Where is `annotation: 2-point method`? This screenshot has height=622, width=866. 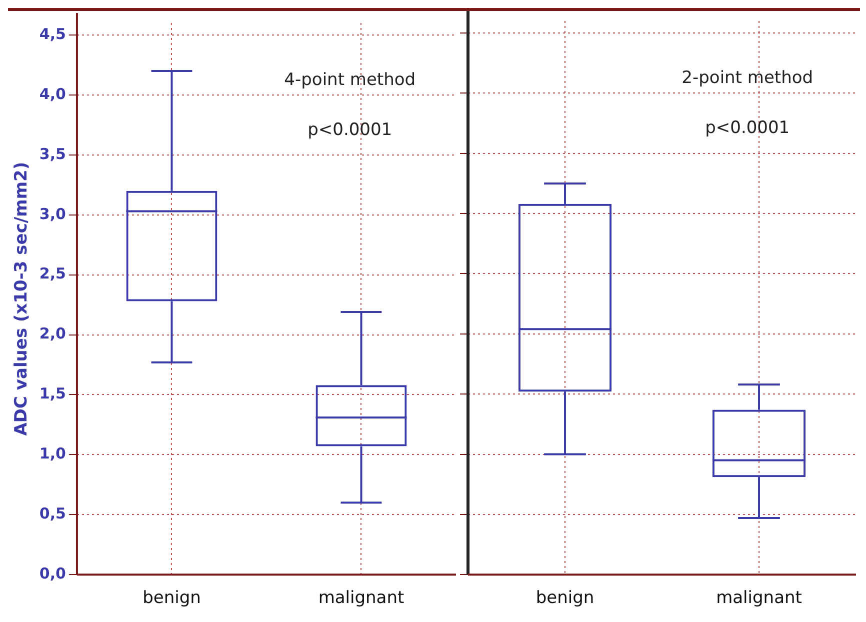 annotation: 2-point method is located at coordinates (748, 78).